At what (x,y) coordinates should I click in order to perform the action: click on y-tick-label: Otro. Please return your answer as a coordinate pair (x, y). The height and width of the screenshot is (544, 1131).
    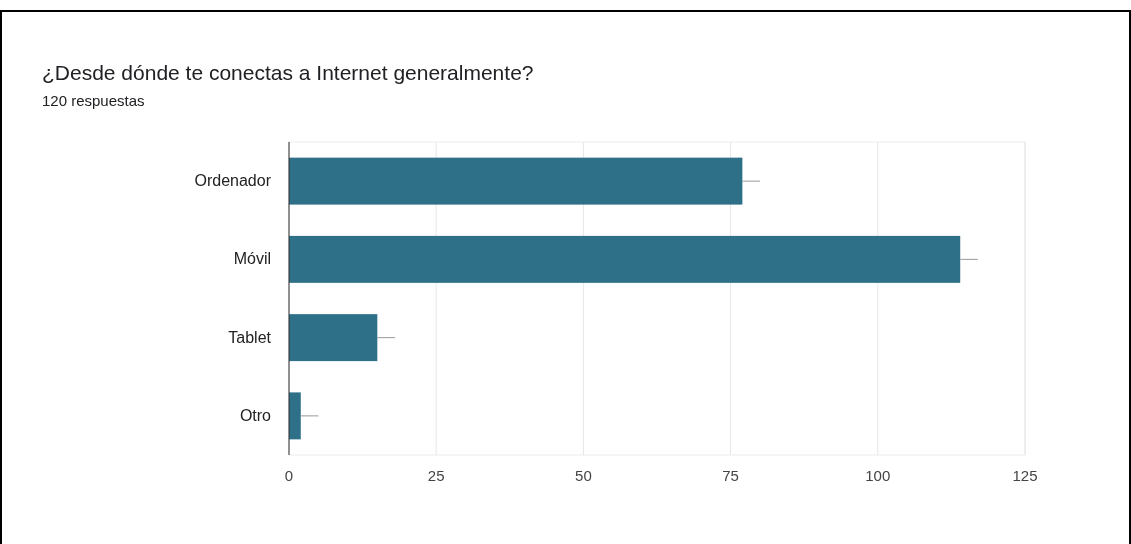
    Looking at the image, I should click on (255, 415).